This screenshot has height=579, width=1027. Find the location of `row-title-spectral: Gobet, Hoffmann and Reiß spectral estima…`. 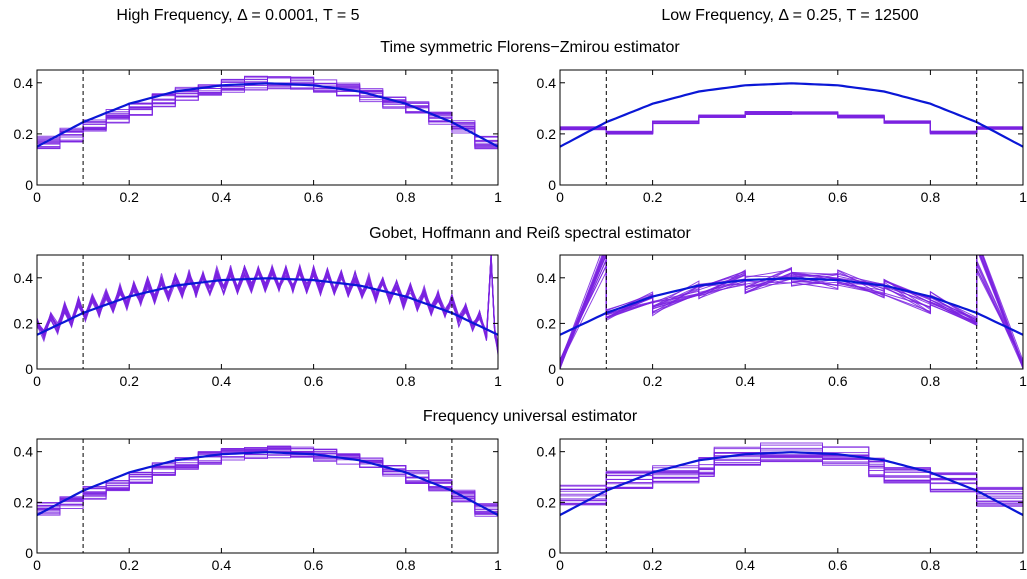

row-title-spectral: Gobet, Hoffmann and Reiß spectral estima… is located at coordinates (530, 233).